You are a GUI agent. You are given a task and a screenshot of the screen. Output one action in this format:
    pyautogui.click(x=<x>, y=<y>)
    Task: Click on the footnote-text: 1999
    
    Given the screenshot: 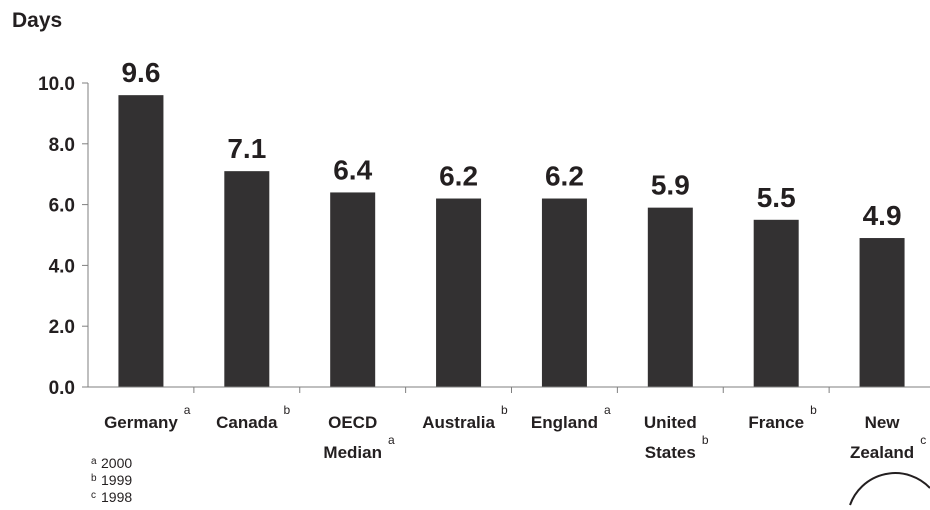 What is the action you would take?
    pyautogui.click(x=116, y=480)
    